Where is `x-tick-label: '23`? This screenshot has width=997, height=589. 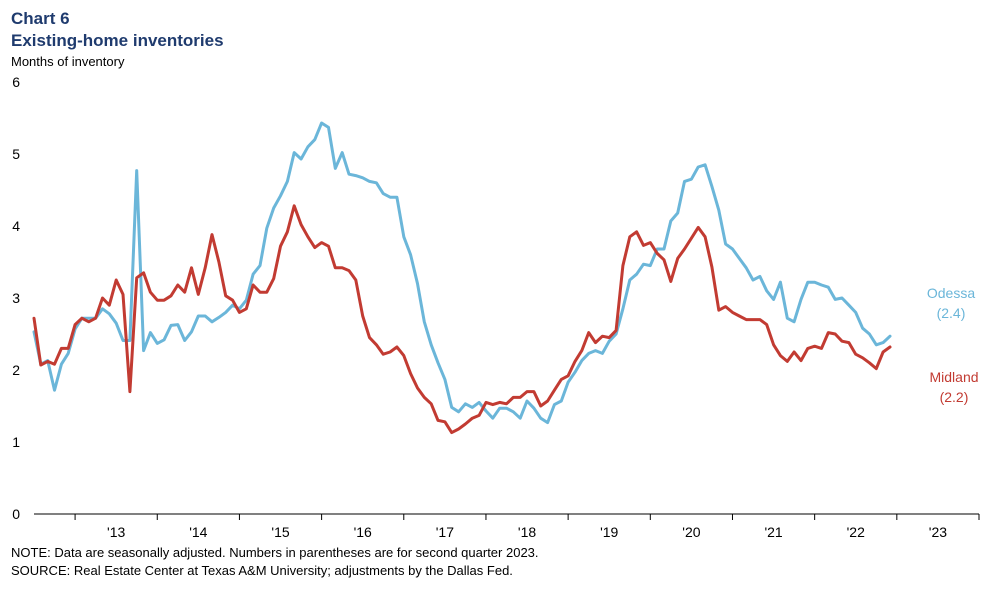
x-tick-label: '23 is located at coordinates (938, 532).